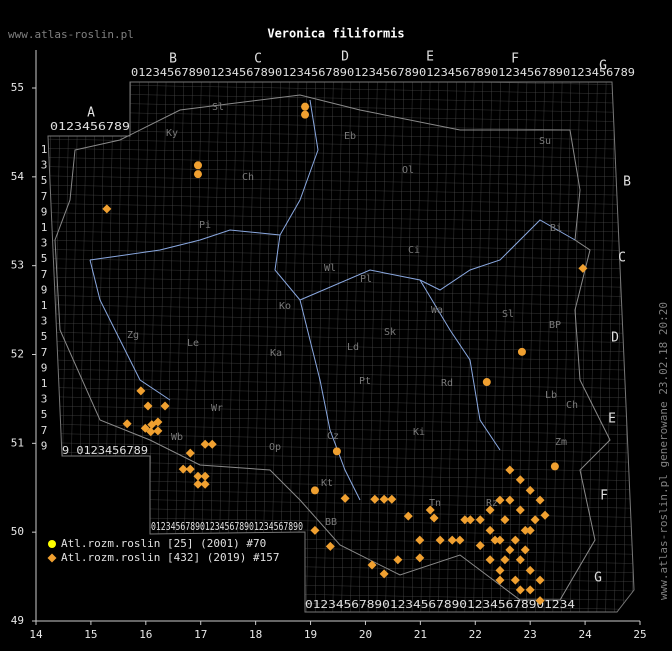 This screenshot has width=672, height=651. I want to click on x-tick-label: 18, so click(255, 634).